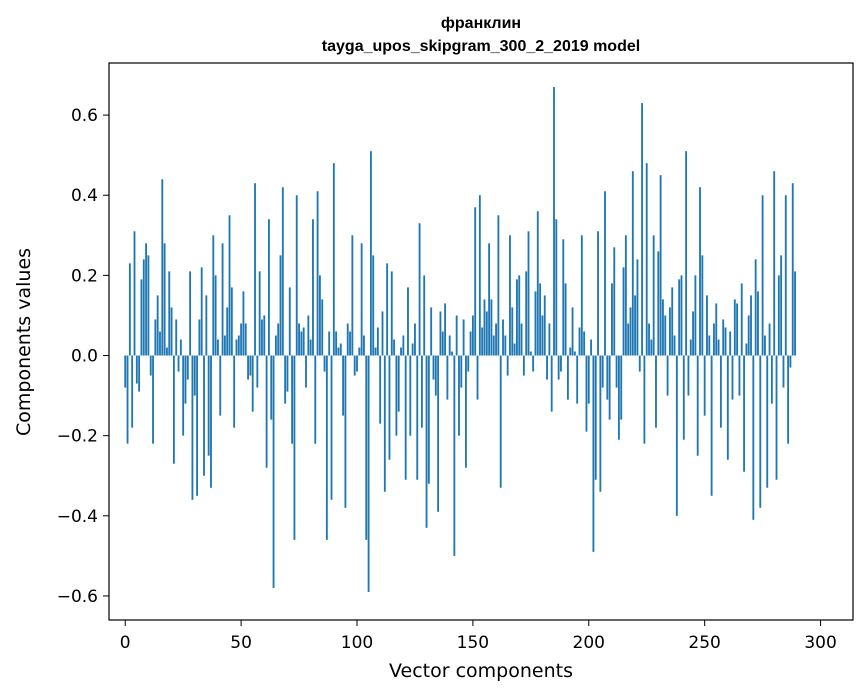  What do you see at coordinates (473, 643) in the screenshot?
I see `x-tick-label: 150` at bounding box center [473, 643].